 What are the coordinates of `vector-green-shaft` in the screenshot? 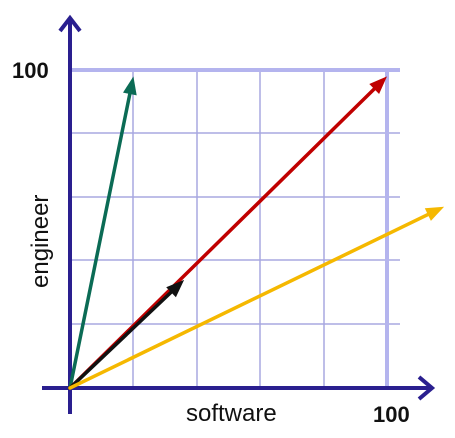 It's located at (100, 240).